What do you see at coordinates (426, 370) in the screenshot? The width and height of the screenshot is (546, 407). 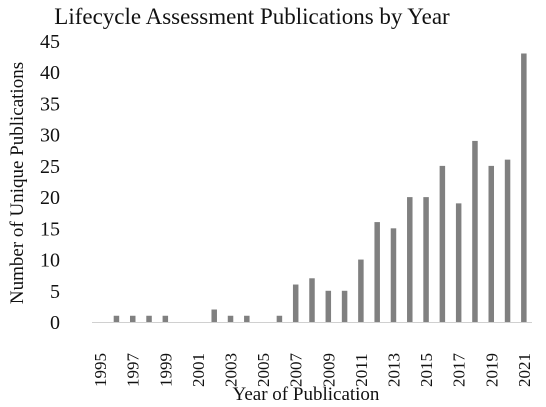 I see `x-tick-label-2015: 2015` at bounding box center [426, 370].